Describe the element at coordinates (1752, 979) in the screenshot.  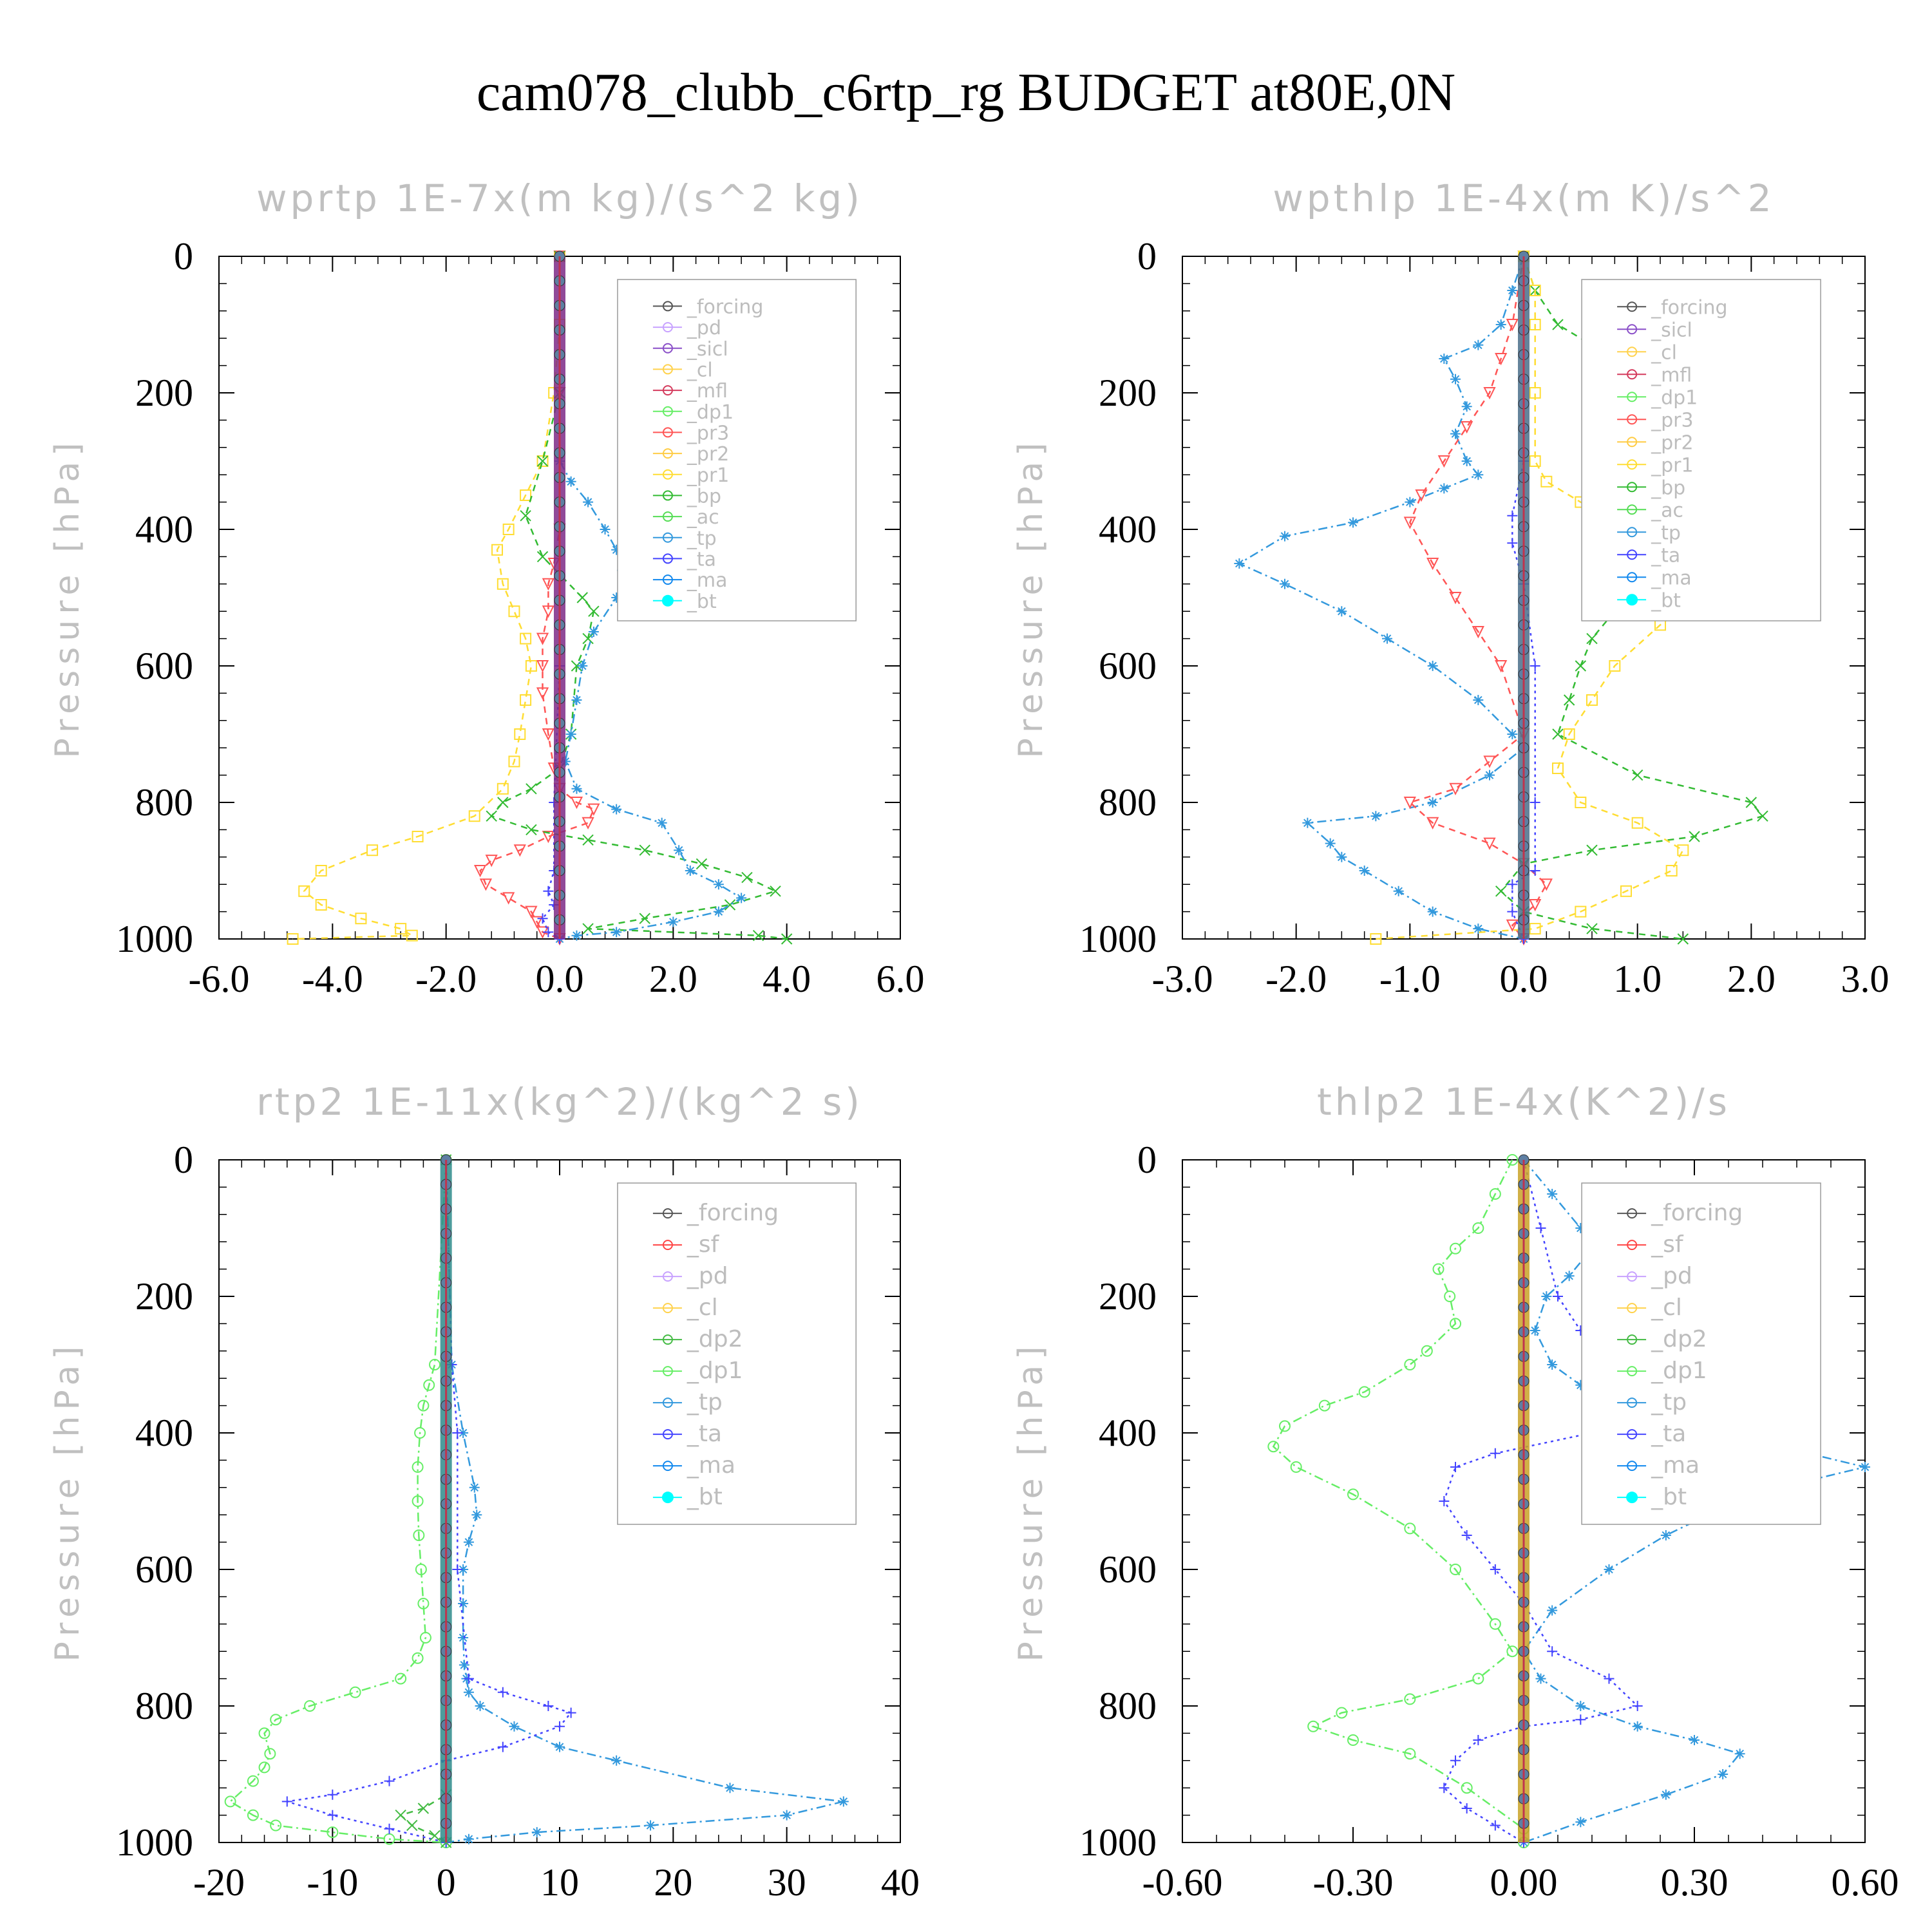
I see `x-tick-label: 2.0` at that location.